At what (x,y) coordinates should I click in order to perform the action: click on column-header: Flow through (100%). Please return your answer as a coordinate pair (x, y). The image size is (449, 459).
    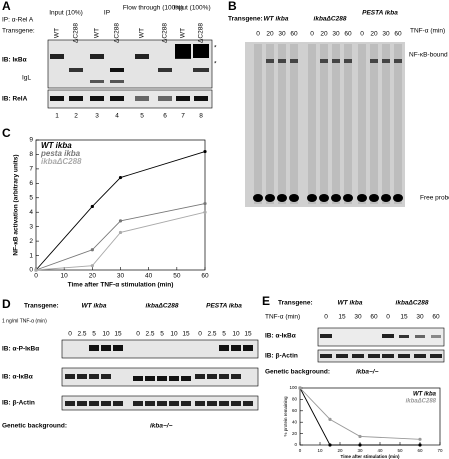
    Looking at the image, I should click on (153, 8).